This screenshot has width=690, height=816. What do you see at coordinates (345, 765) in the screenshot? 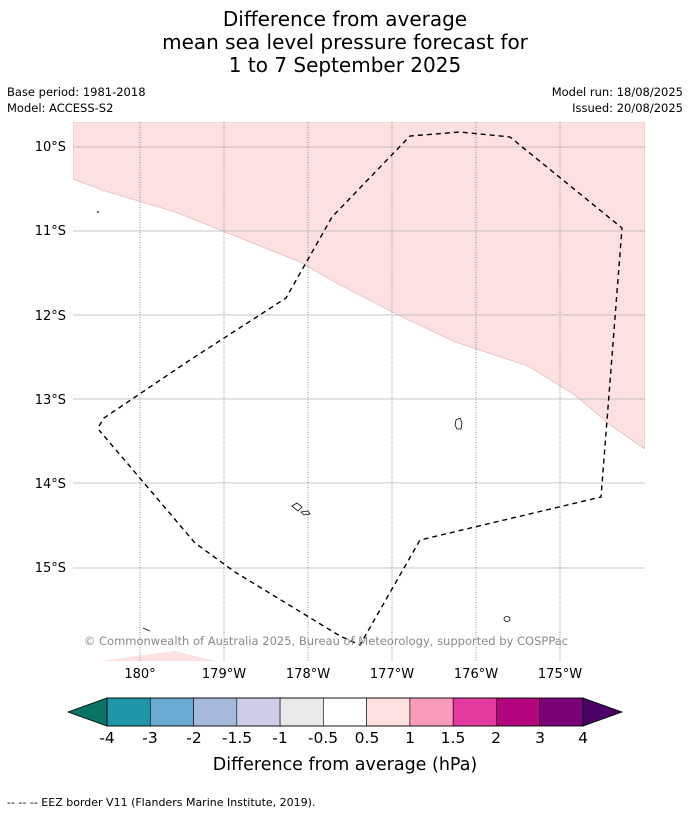
I see `colorbar-title: Difference from average (hPa)` at bounding box center [345, 765].